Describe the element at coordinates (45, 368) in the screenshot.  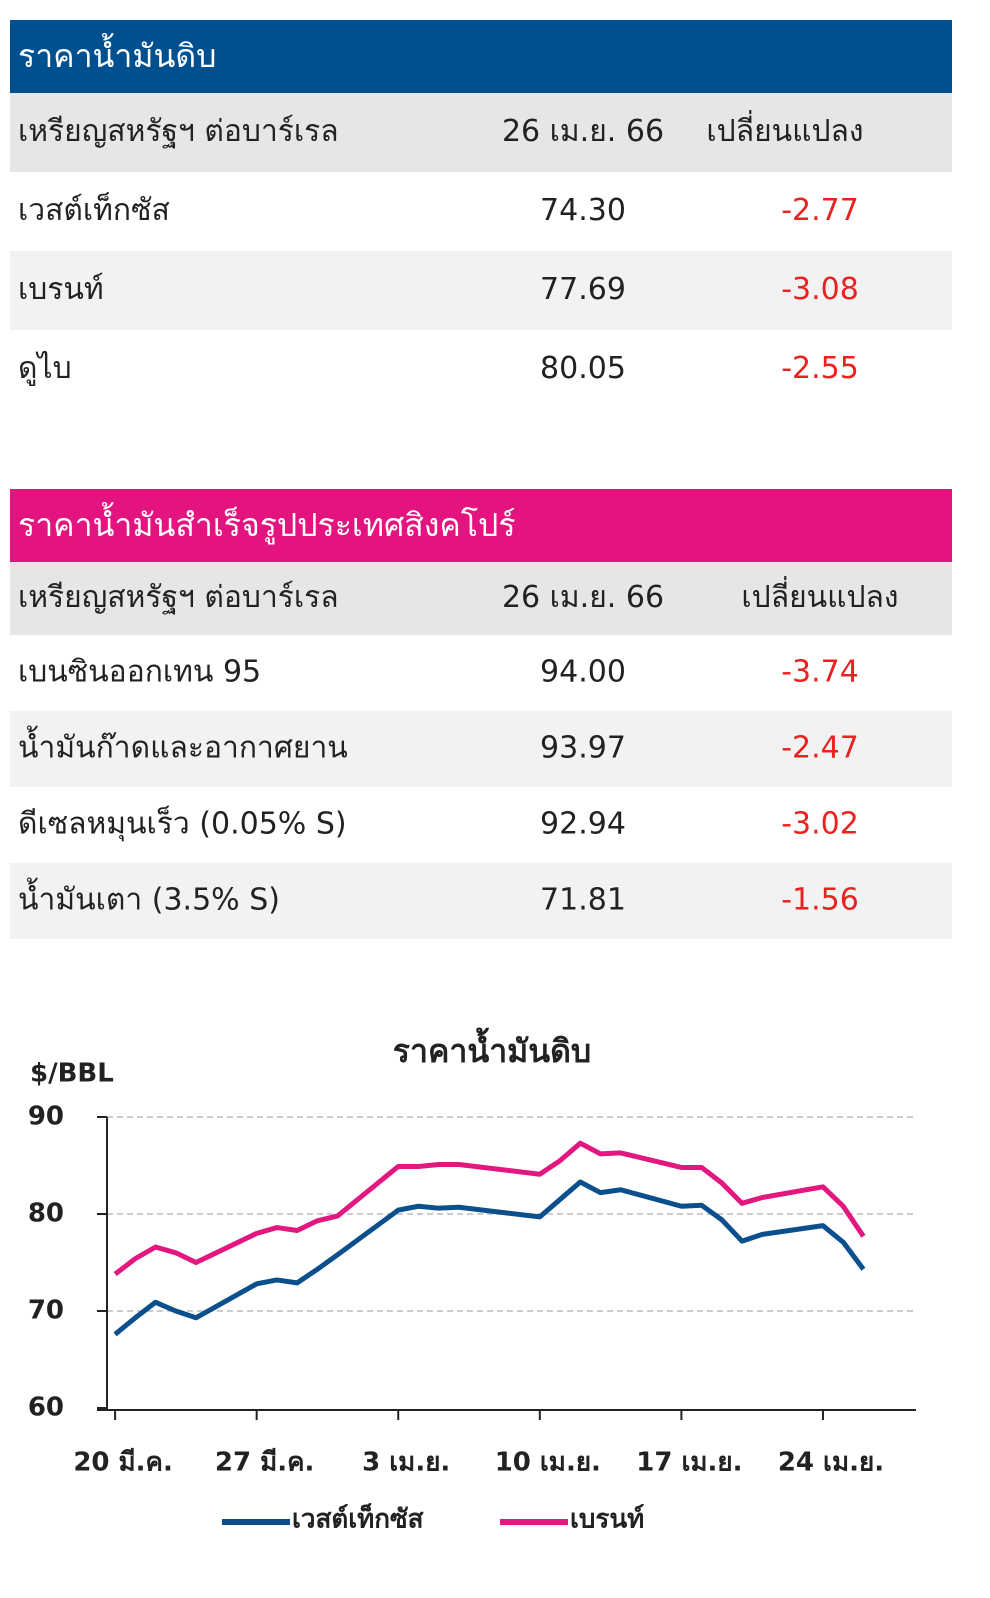
I see `cell: ดูไบ` at that location.